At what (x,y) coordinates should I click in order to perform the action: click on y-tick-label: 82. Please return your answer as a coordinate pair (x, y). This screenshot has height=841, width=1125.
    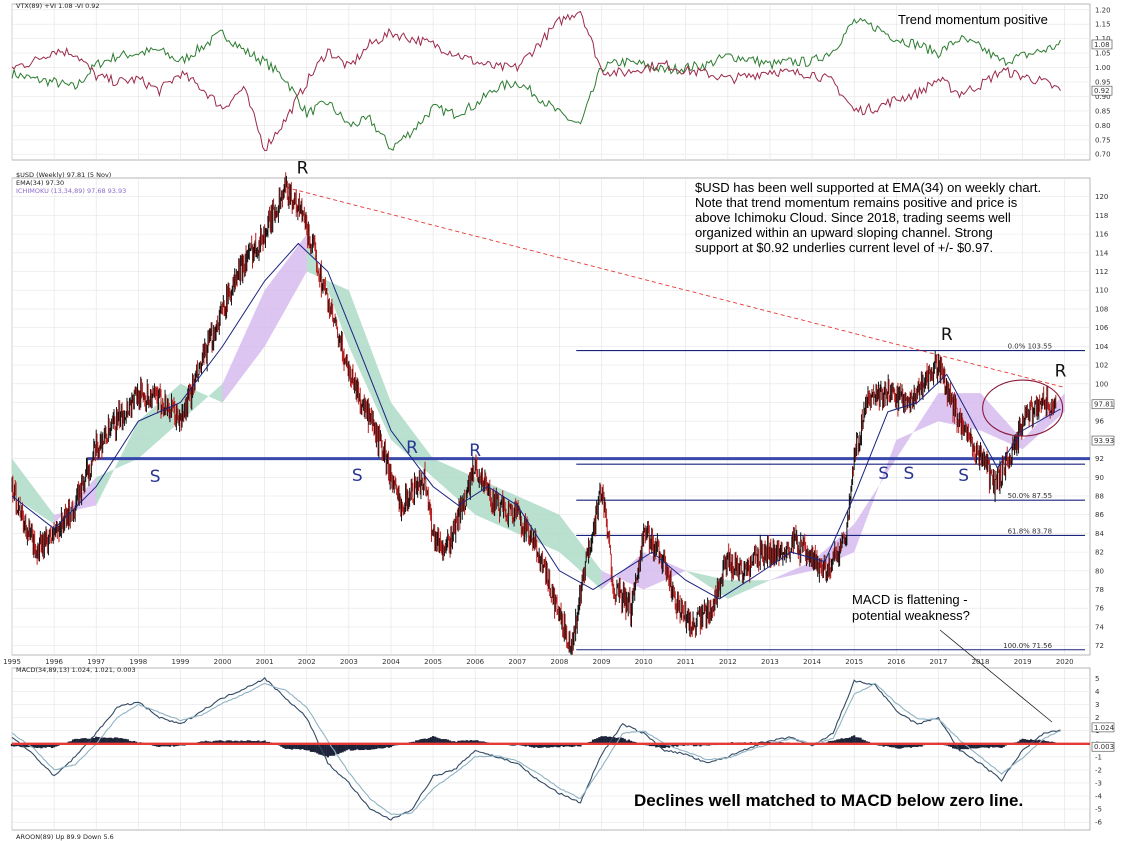
    Looking at the image, I should click on (1099, 553).